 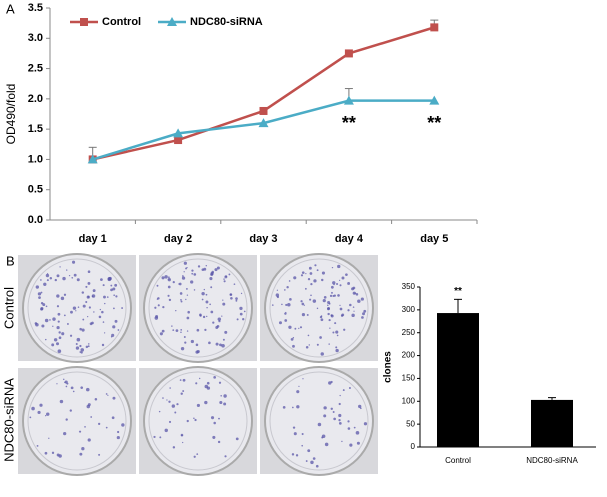 What do you see at coordinates (409, 332) in the screenshot?
I see `y-tick-label: 250` at bounding box center [409, 332].